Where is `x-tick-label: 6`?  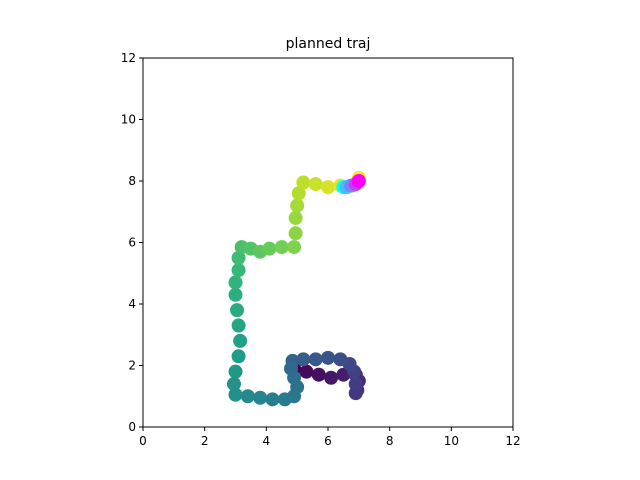 x-tick-label: 6 is located at coordinates (328, 441).